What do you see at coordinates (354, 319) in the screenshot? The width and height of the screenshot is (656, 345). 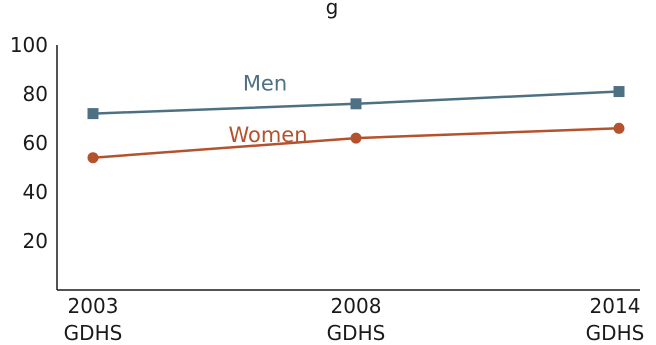 I see `x-axis-ticks: 2003 GDHS 2008 GDHS 2014 GDHS` at bounding box center [354, 319].